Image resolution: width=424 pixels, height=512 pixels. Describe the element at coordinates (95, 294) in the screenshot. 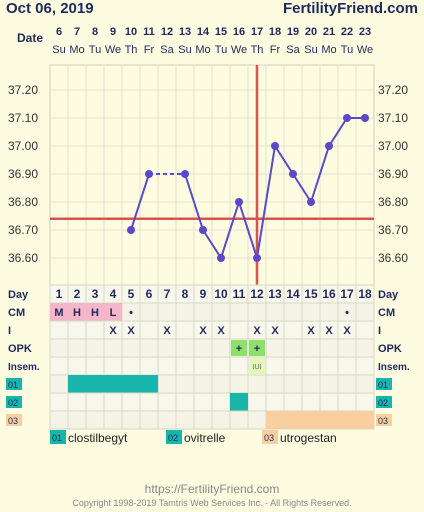

I see `day-value: 3` at that location.